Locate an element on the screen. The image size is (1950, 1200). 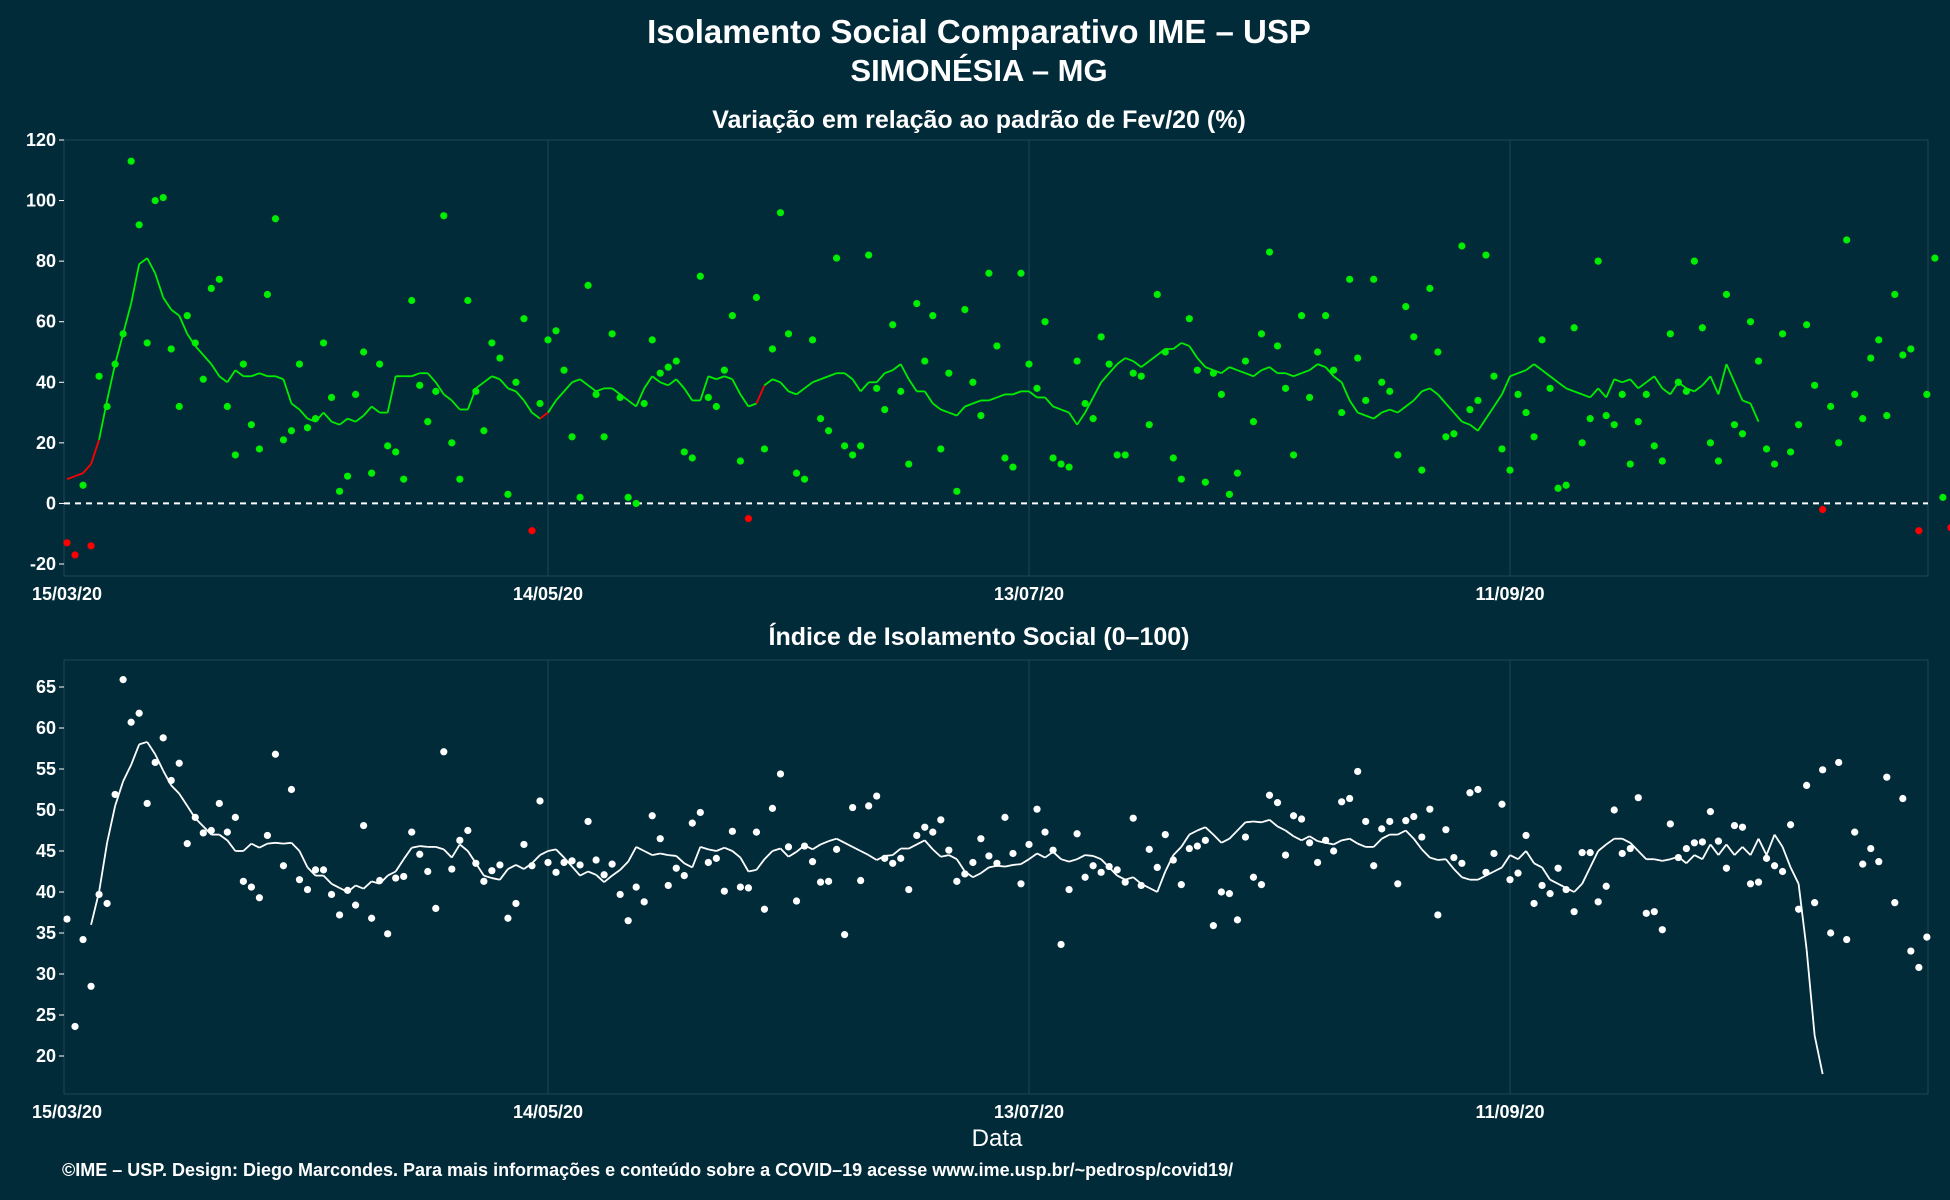
variation-y-tick-label: 120 is located at coordinates (41, 140).